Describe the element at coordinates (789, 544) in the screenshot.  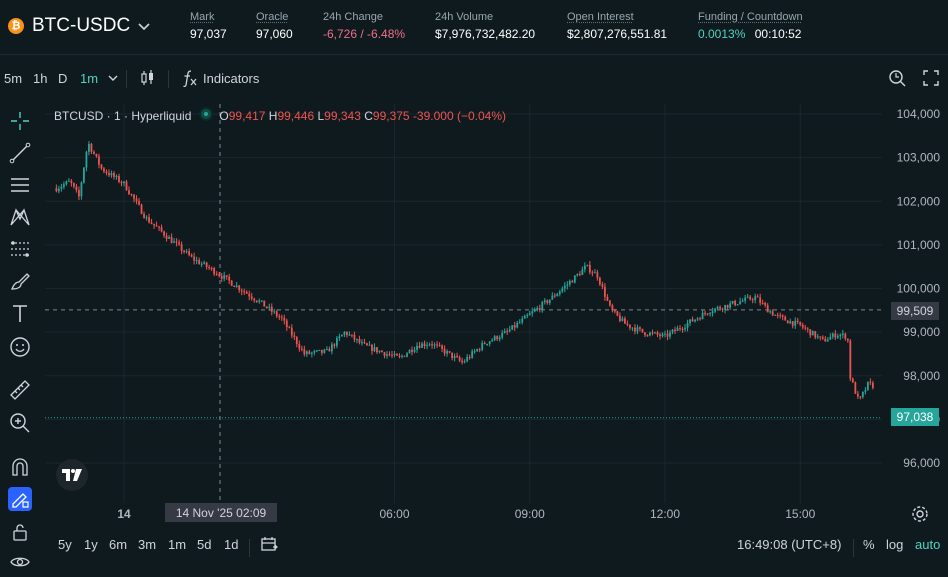
I see `timezone-clock: 16:49:08 (UTC+8)` at that location.